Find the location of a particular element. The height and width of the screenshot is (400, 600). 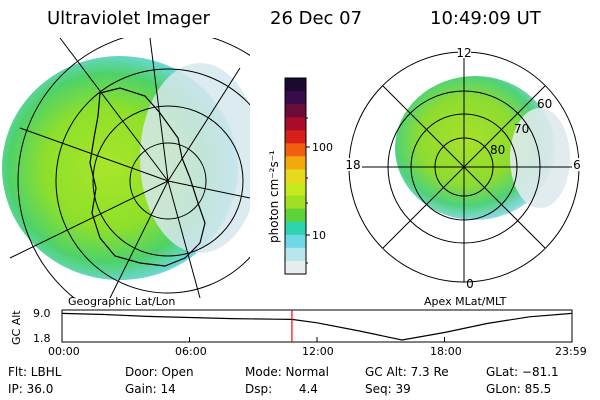

status-gain: Gain: 14 is located at coordinates (150, 389).